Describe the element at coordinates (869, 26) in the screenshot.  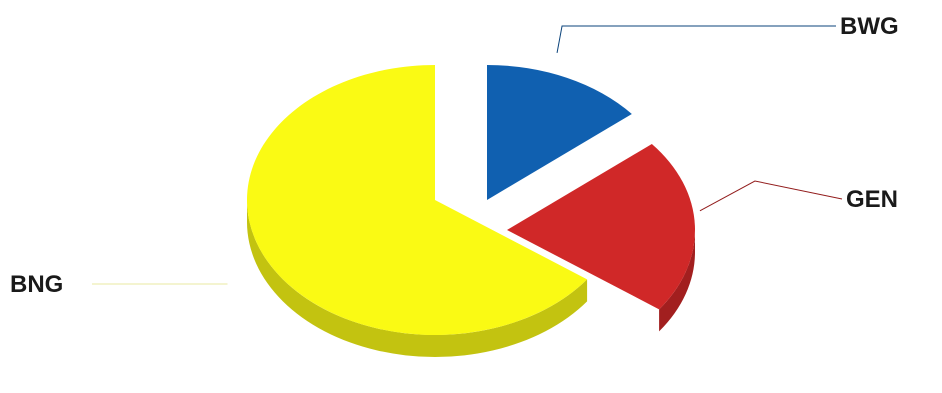
I see `slice-label-bwg: BWG` at that location.